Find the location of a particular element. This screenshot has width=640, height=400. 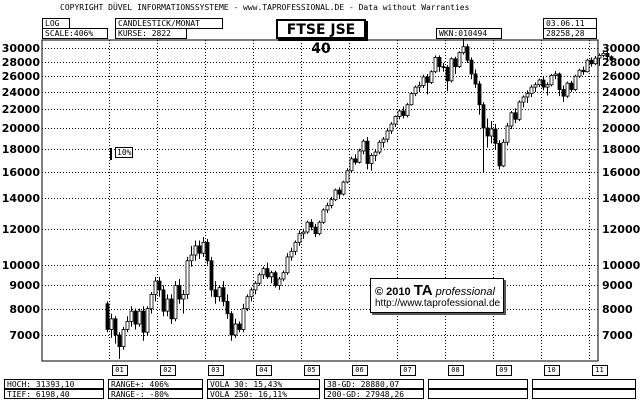

stamp-copy: © 2010 is located at coordinates (393, 292).